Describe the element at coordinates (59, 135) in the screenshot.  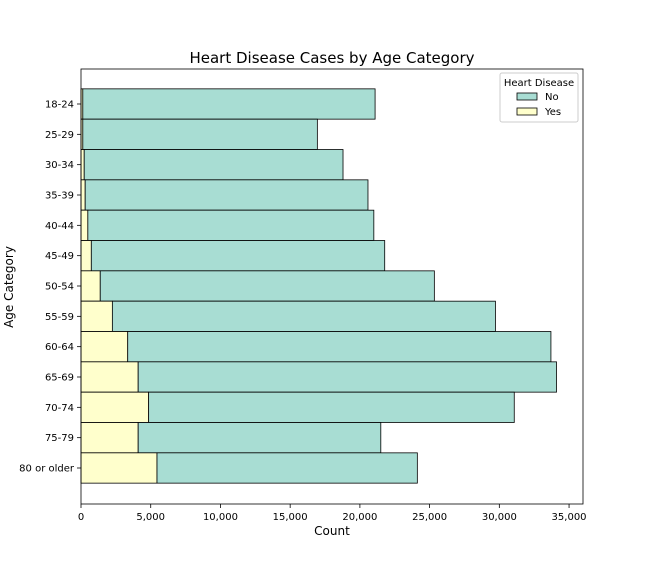
I see `y-tick-label: 25-29` at that location.